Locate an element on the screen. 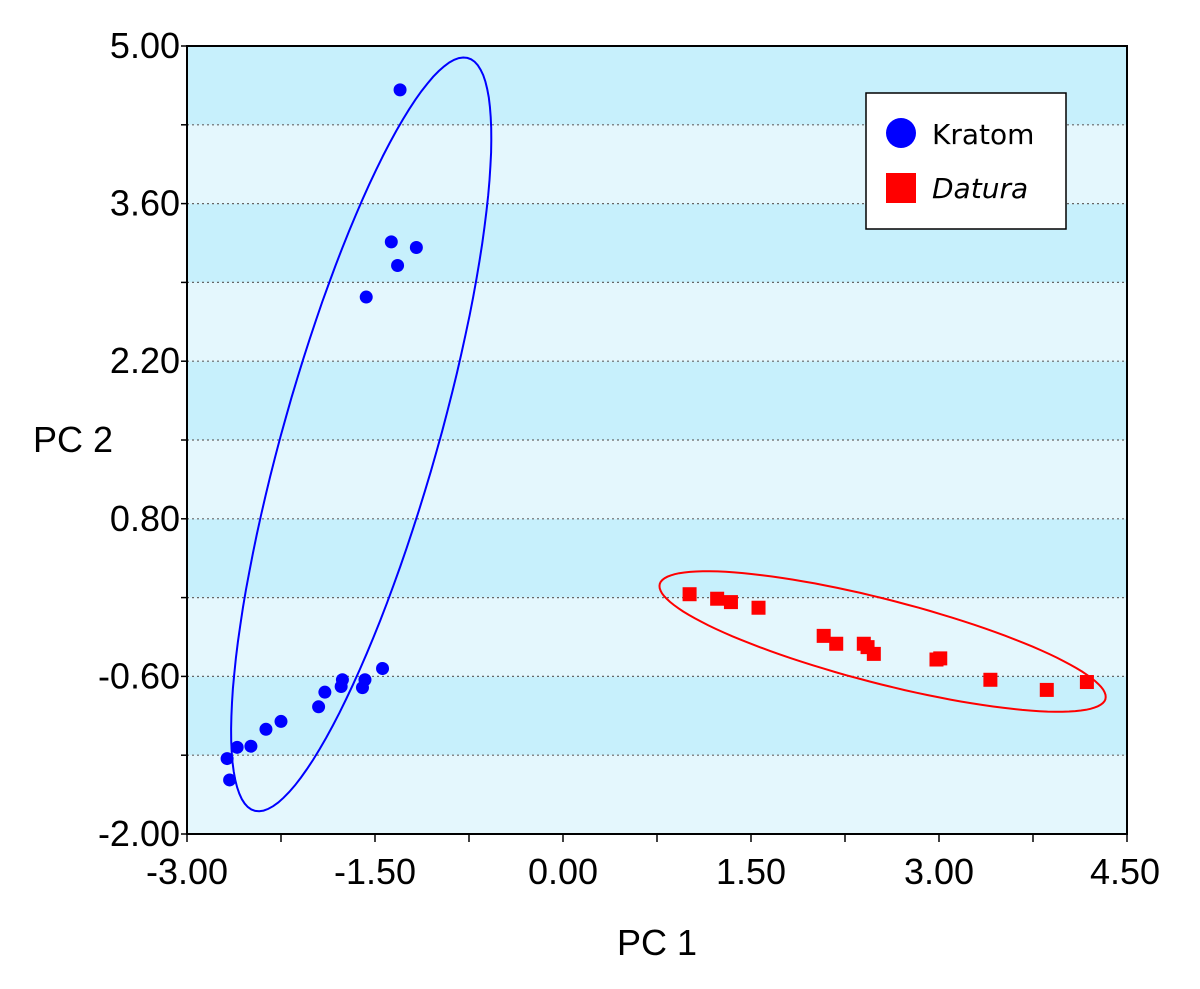  x-tick-label: 4.50 is located at coordinates (1125, 871).